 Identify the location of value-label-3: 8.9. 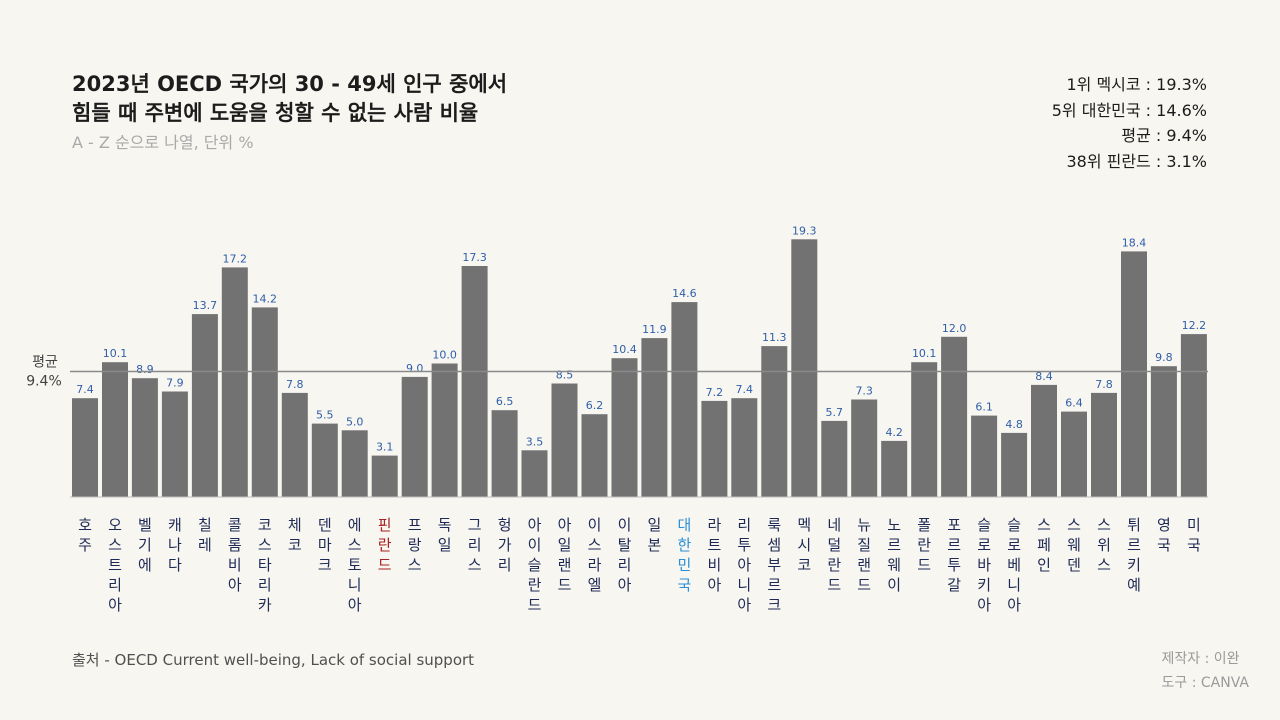
(145, 369).